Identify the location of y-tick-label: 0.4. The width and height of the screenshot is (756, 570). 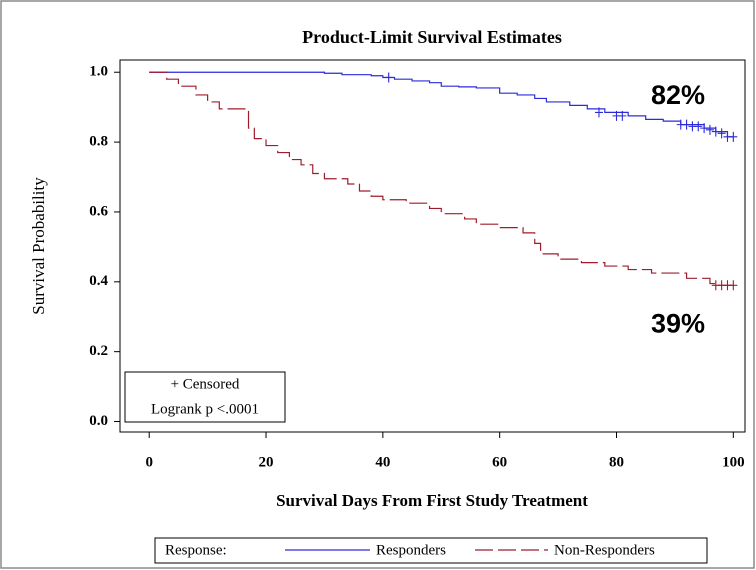
(98, 281).